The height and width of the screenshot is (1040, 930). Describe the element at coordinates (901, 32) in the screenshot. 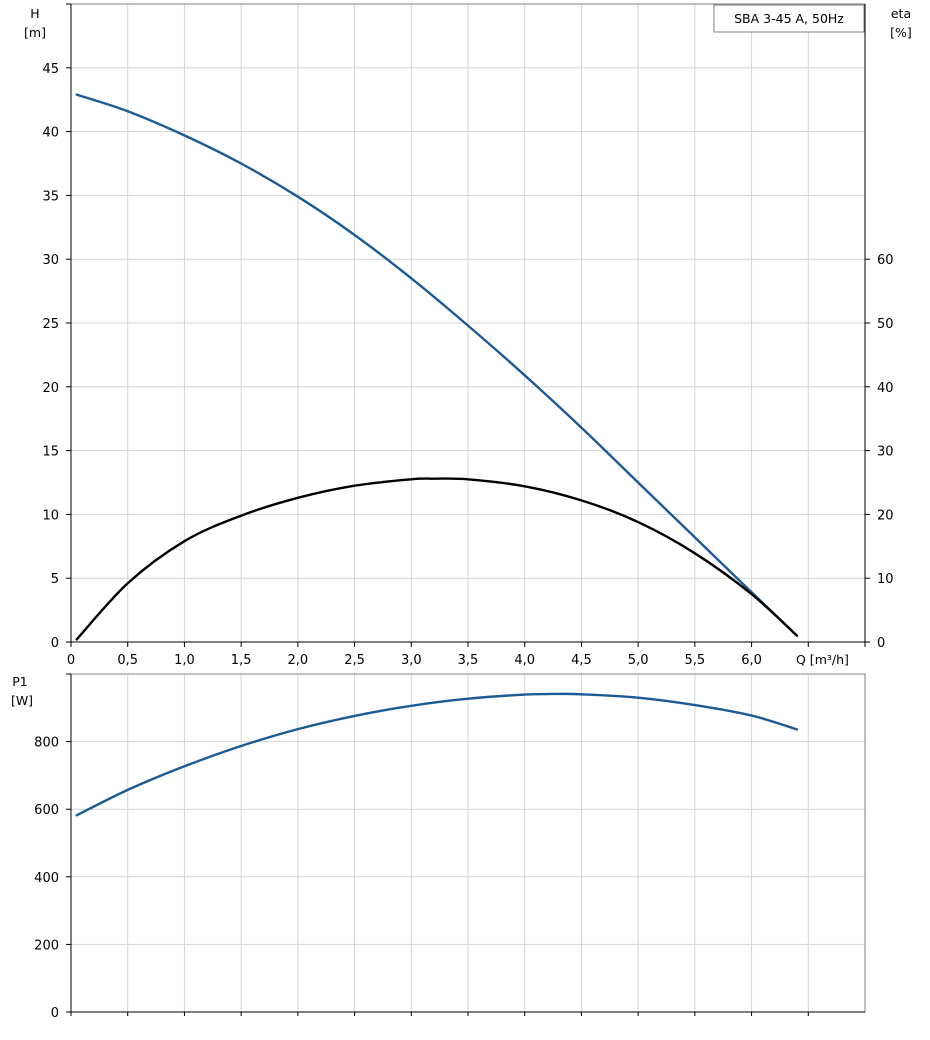

I see `eta-axis-unit: [%]` at that location.